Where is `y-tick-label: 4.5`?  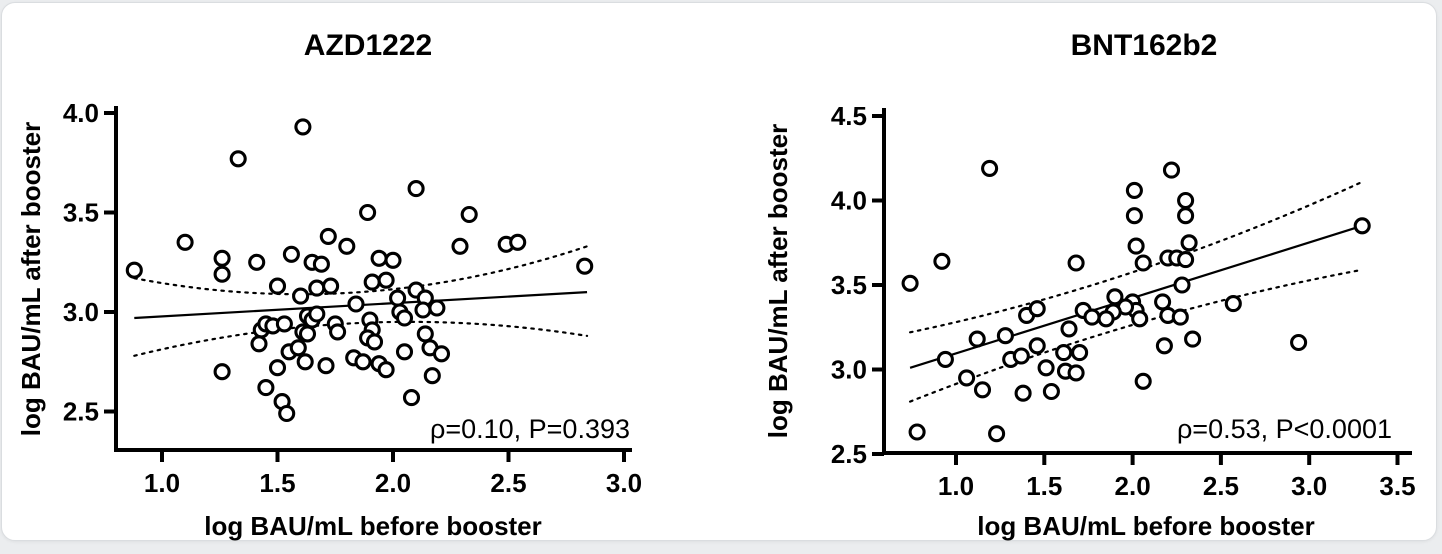
y-tick-label: 4.5 is located at coordinates (849, 116).